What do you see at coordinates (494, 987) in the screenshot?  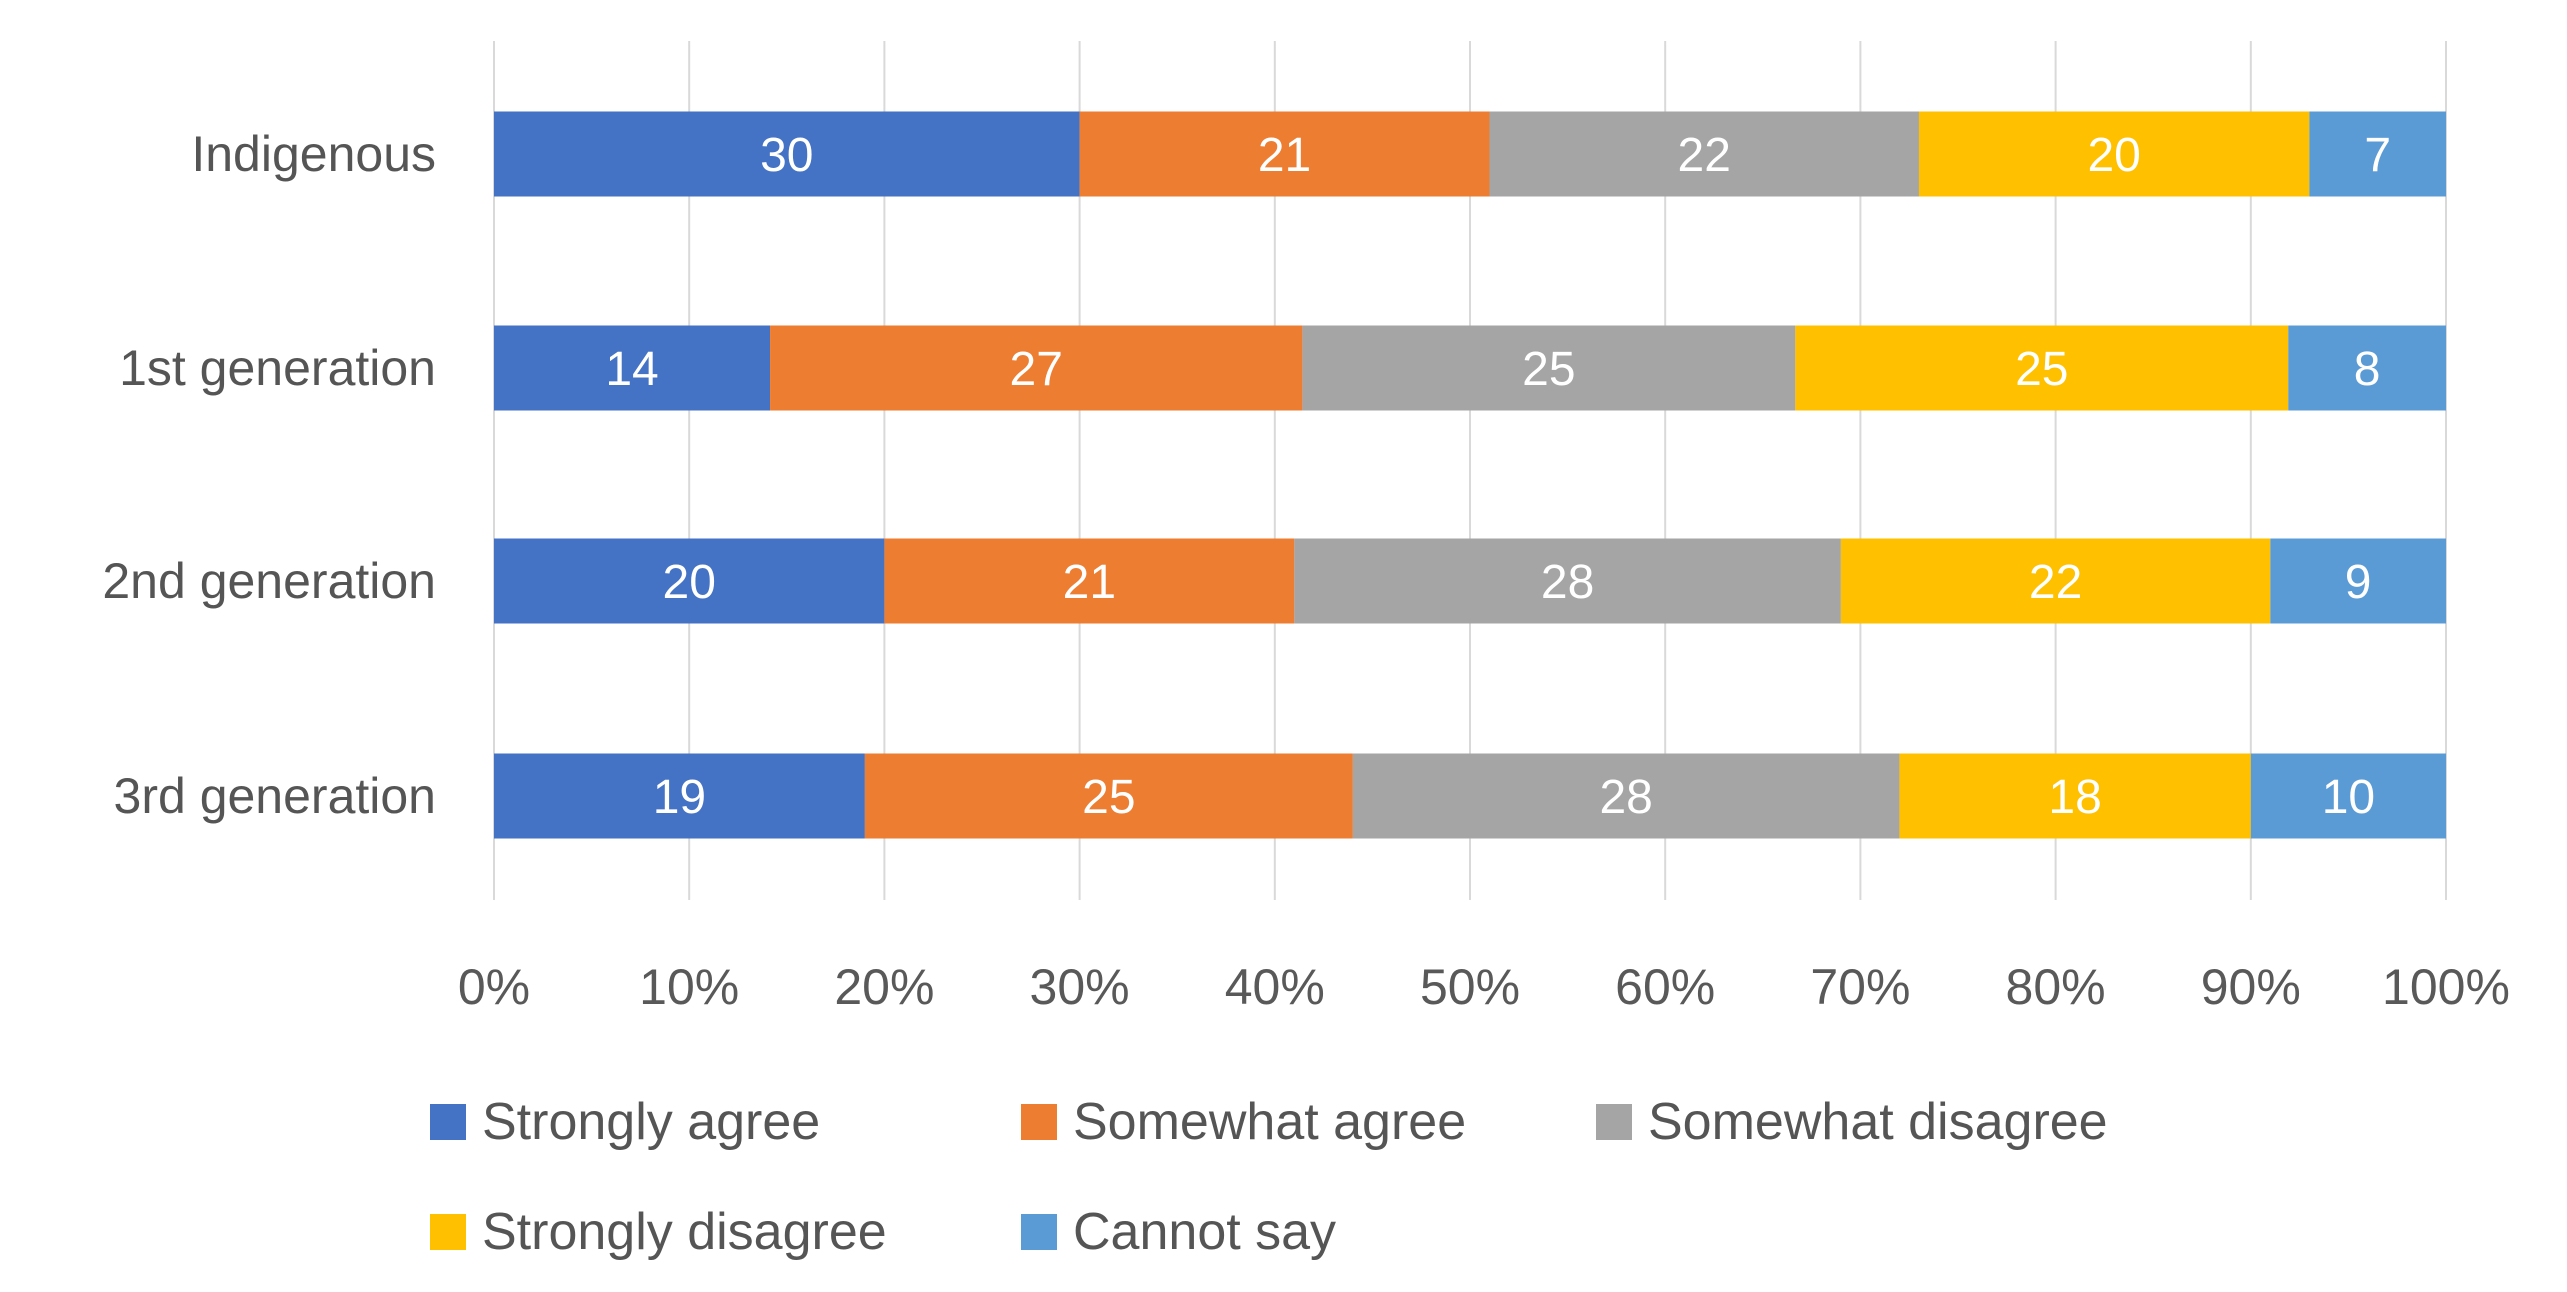 I see `x-tick-label: 0%` at bounding box center [494, 987].